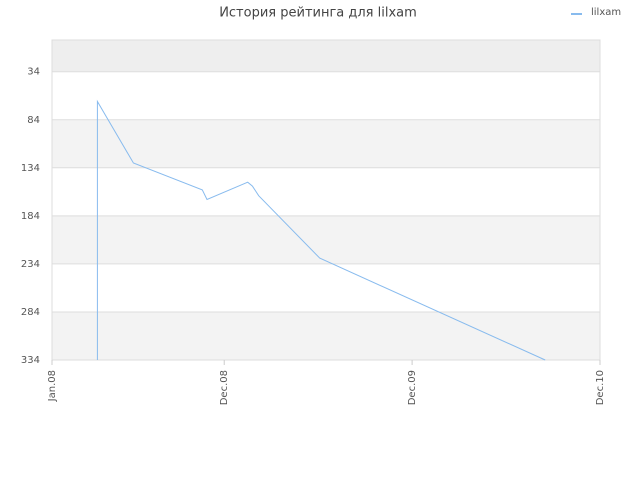  What do you see at coordinates (318, 13) in the screenshot?
I see `chart-title: История рейтинга для lilxam` at bounding box center [318, 13].